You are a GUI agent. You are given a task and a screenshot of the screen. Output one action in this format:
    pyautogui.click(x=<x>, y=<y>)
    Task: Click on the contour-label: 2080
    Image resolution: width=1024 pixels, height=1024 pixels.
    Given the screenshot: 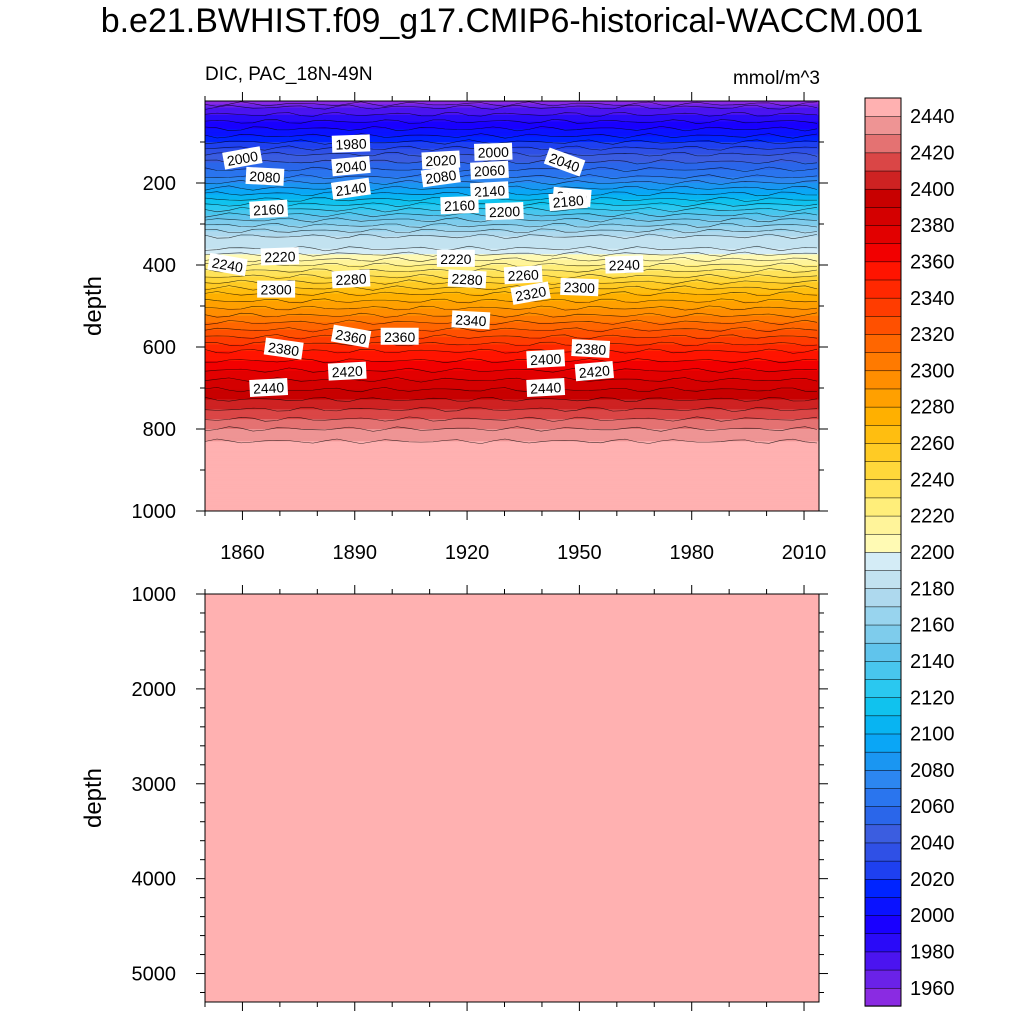 What is the action you would take?
    pyautogui.click(x=440, y=176)
    